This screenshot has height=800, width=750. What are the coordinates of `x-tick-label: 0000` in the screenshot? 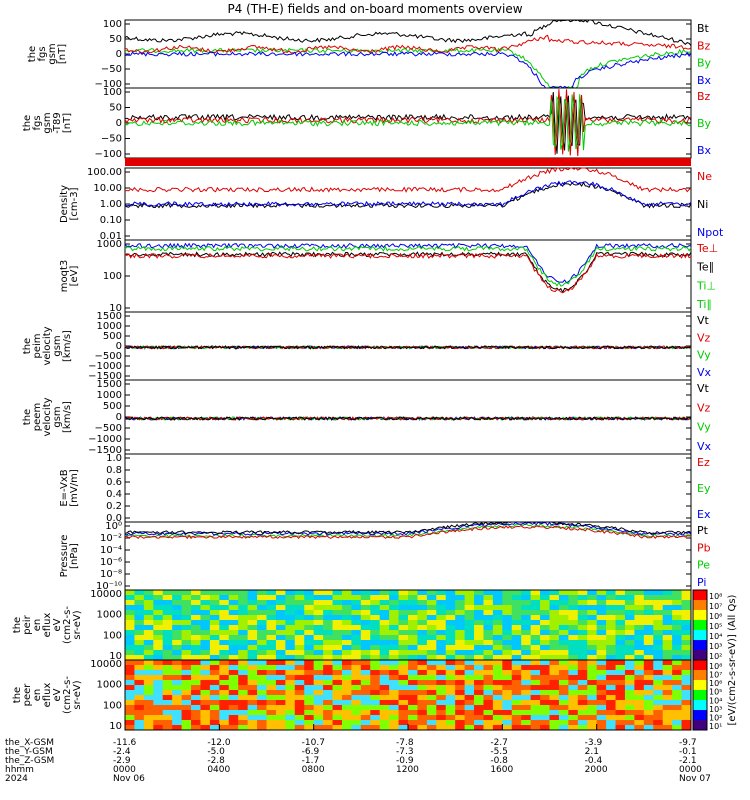 It's located at (124, 770).